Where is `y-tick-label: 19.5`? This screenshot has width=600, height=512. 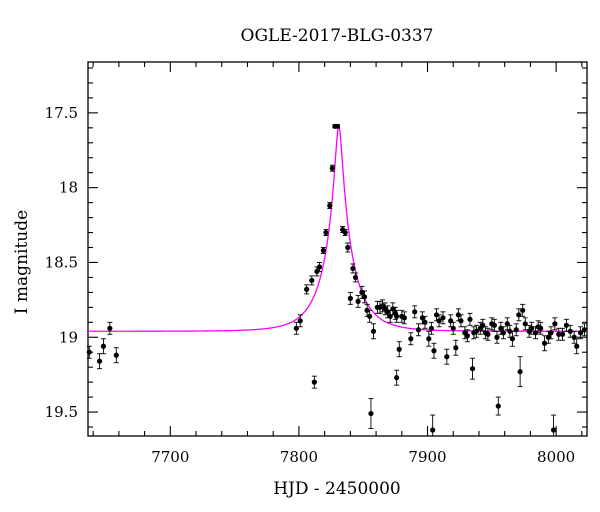 y-tick-label: 19.5 is located at coordinates (61, 412).